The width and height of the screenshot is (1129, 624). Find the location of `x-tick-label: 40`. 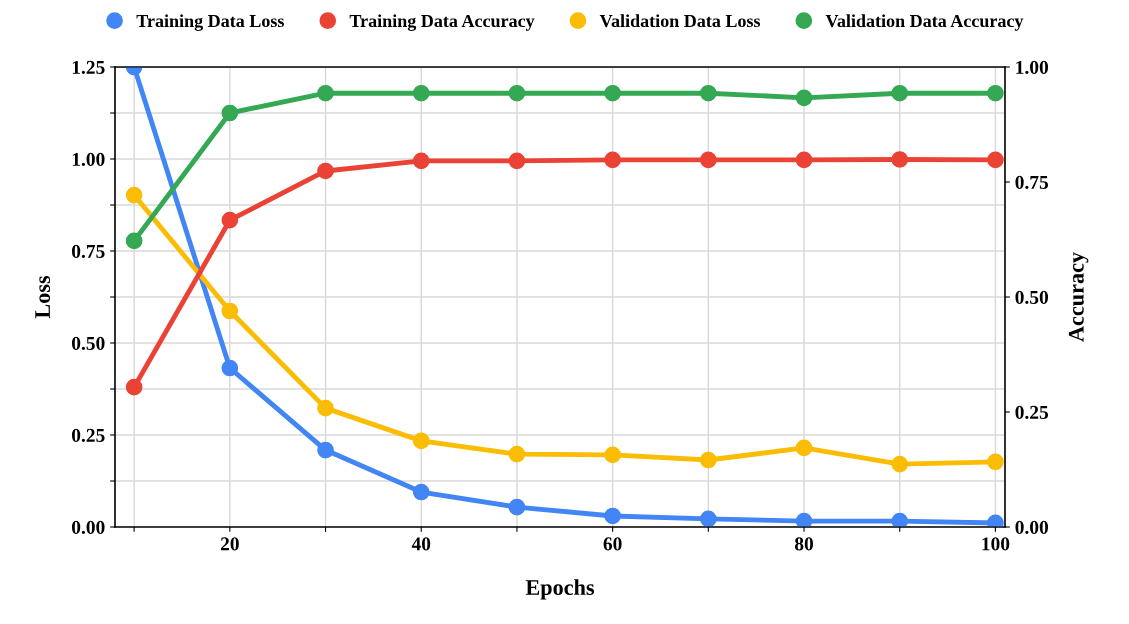

x-tick-label: 40 is located at coordinates (421, 544).